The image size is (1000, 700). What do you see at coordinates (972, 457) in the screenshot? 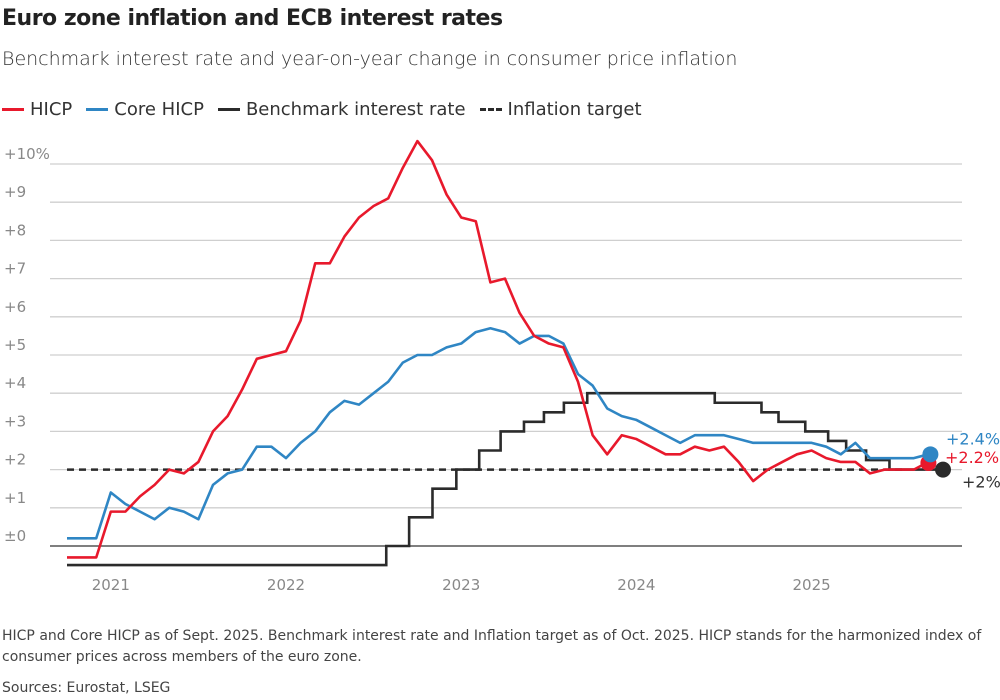
I see `end-value-label: +2.2%` at bounding box center [972, 457].